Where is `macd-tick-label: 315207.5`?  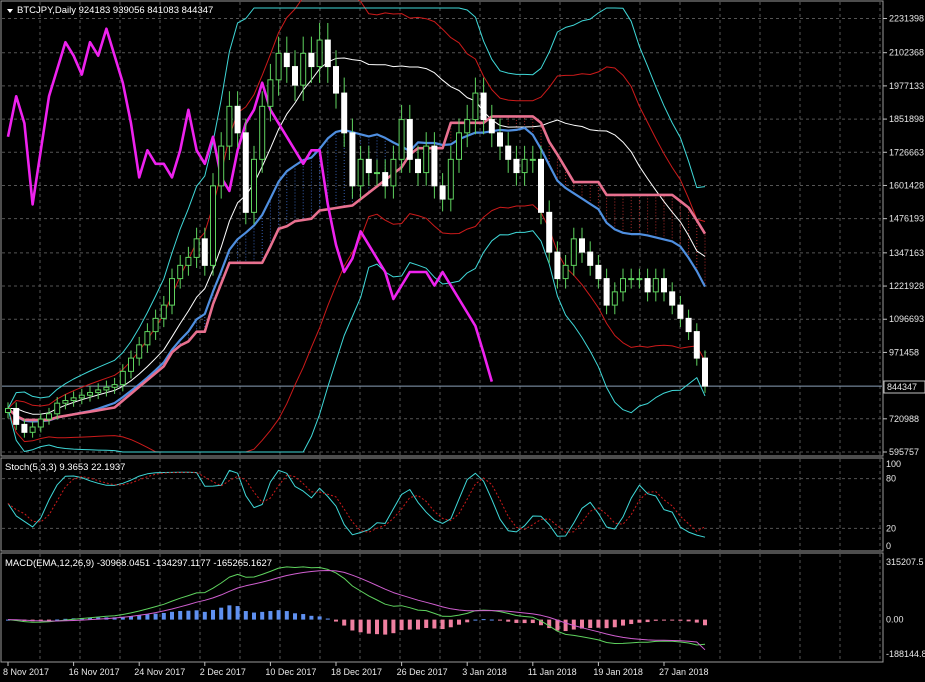
macd-tick-label: 315207.5 is located at coordinates (905, 562).